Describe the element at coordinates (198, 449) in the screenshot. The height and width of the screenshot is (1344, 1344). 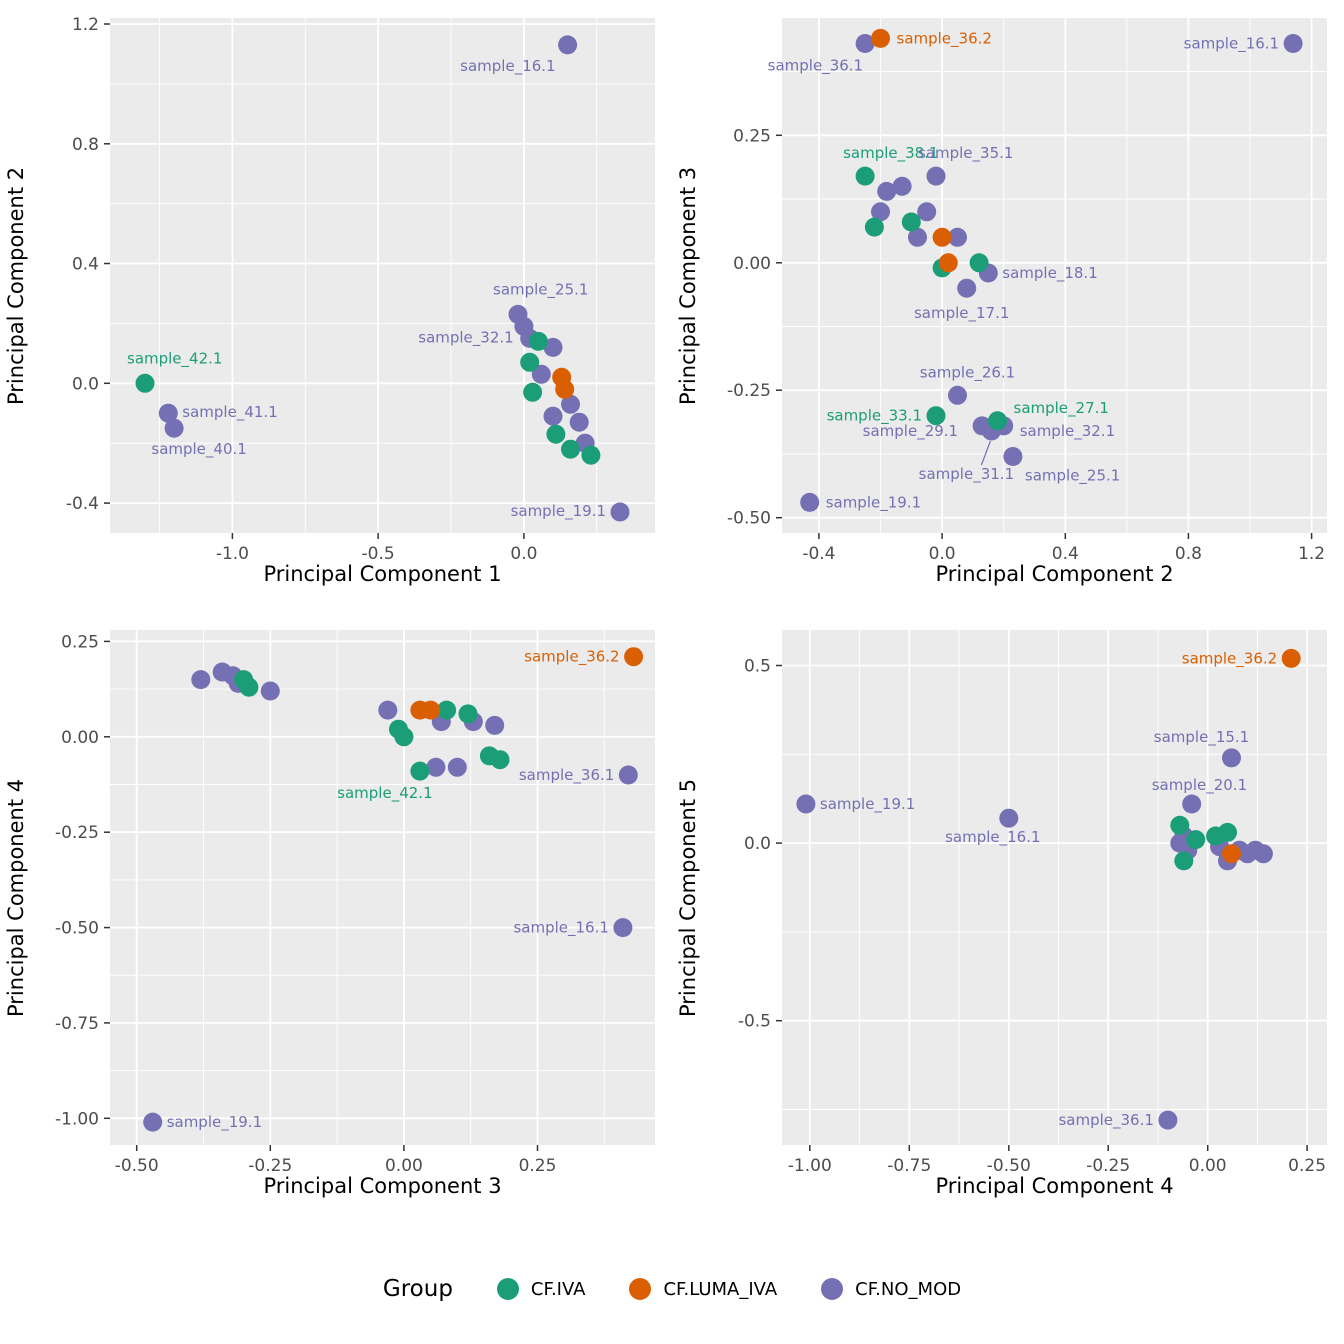
I see `point-label: sample_40.1` at that location.